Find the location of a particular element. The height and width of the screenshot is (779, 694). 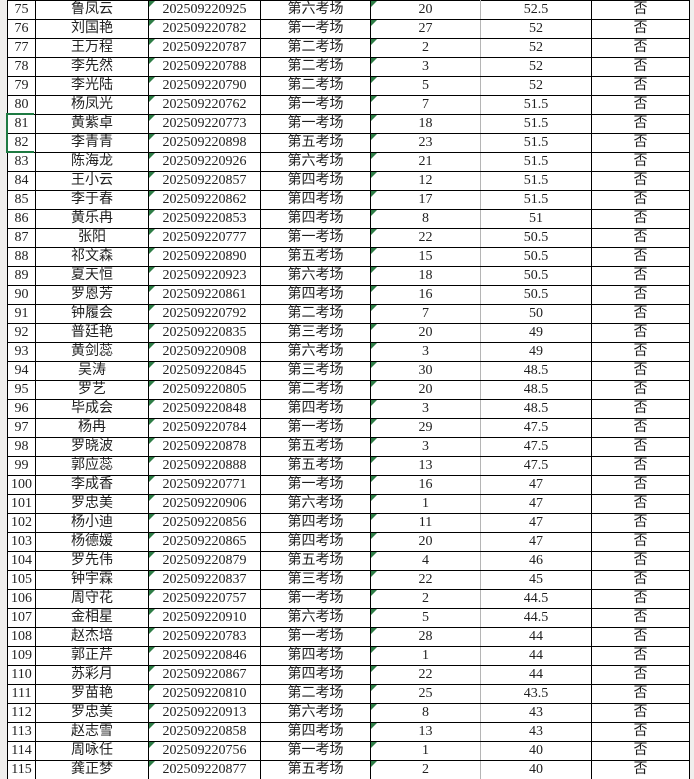

cell-exam-id: 202509220926 is located at coordinates (204, 162).